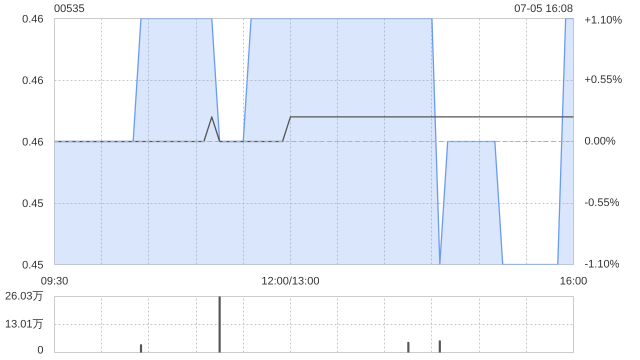 The image size is (640, 360). Describe the element at coordinates (603, 20) in the screenshot. I see `y2-tick-label: +1.10%` at that location.